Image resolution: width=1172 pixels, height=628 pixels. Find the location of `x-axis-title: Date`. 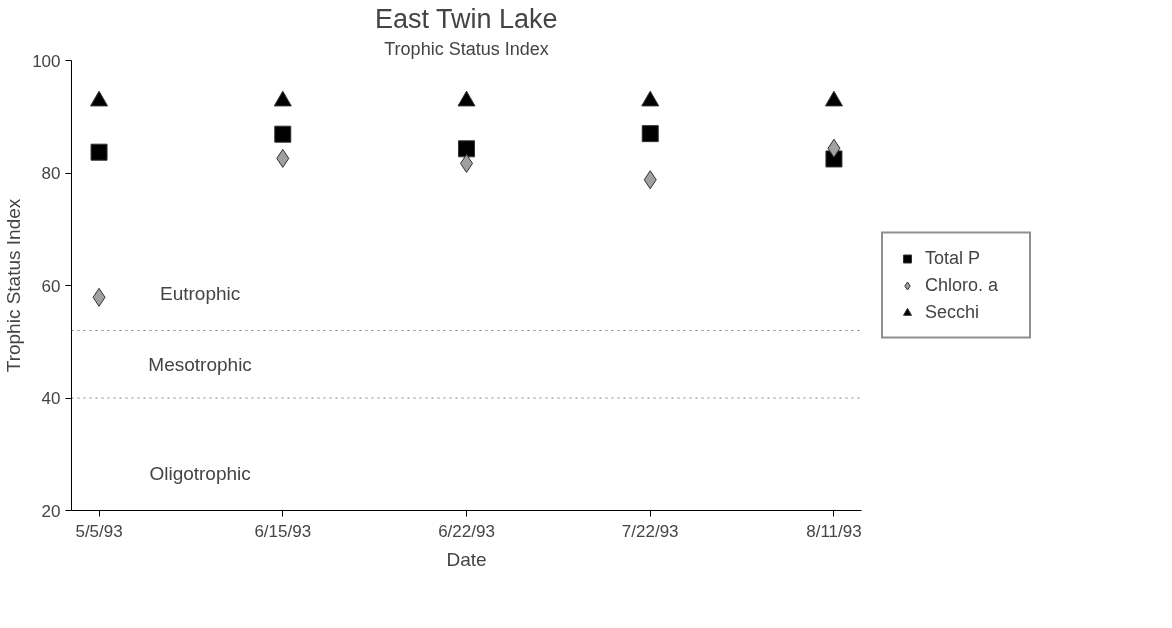

x-axis-title: Date is located at coordinates (466, 559).